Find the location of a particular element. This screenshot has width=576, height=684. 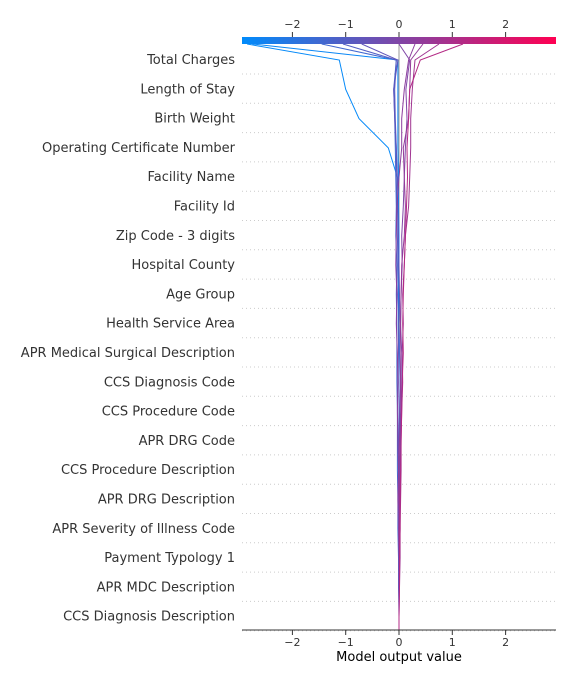

feature-label: CCS Procedure Code is located at coordinates (168, 412).